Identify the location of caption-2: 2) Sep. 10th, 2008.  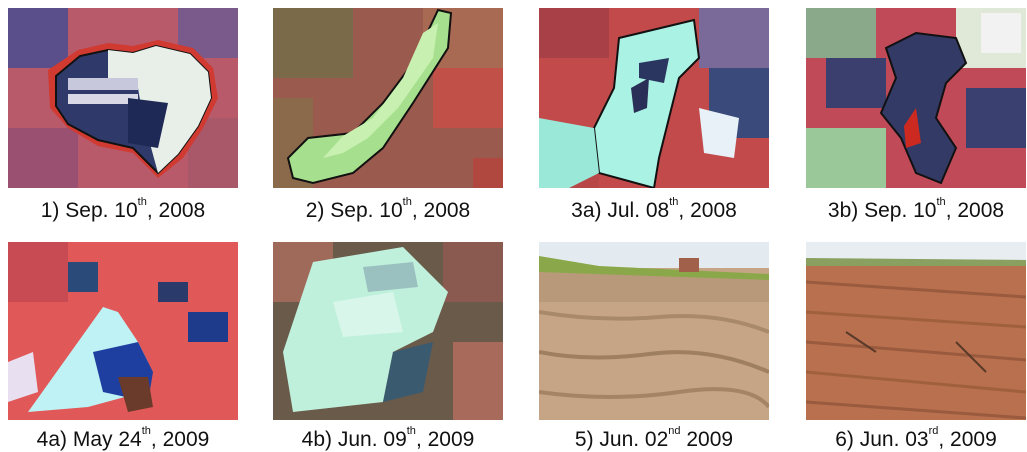
(388, 209).